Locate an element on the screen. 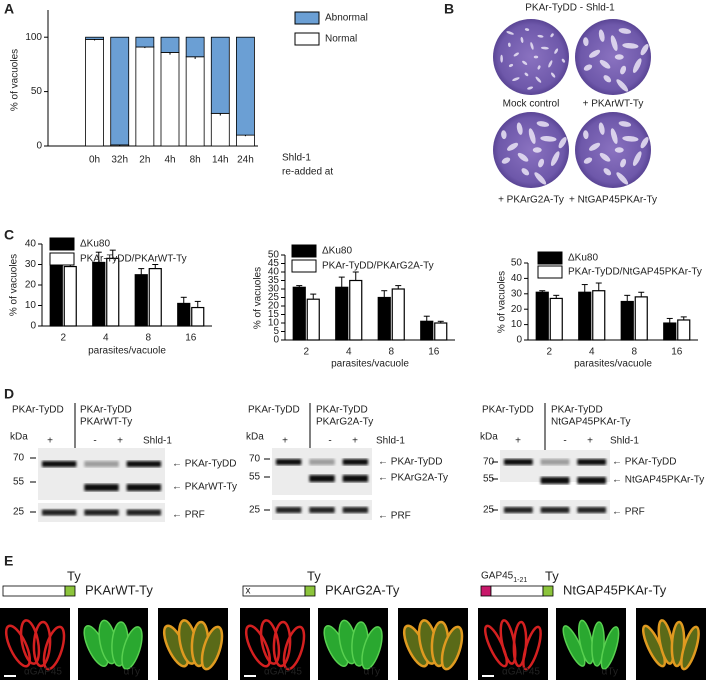 The image size is (709, 680). panel-letter: A is located at coordinates (9, 9).